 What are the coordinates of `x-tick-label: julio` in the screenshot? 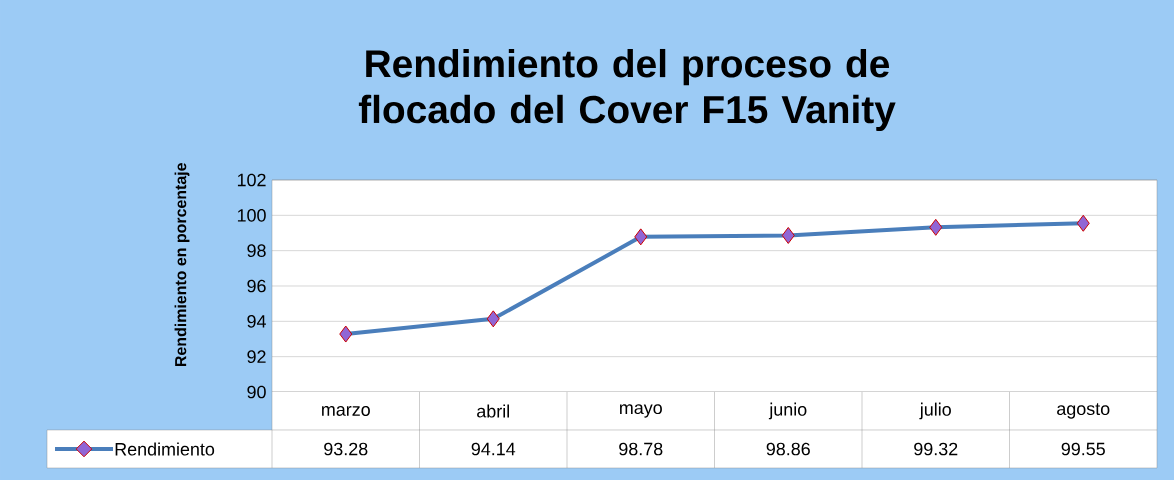 It's located at (935, 411).